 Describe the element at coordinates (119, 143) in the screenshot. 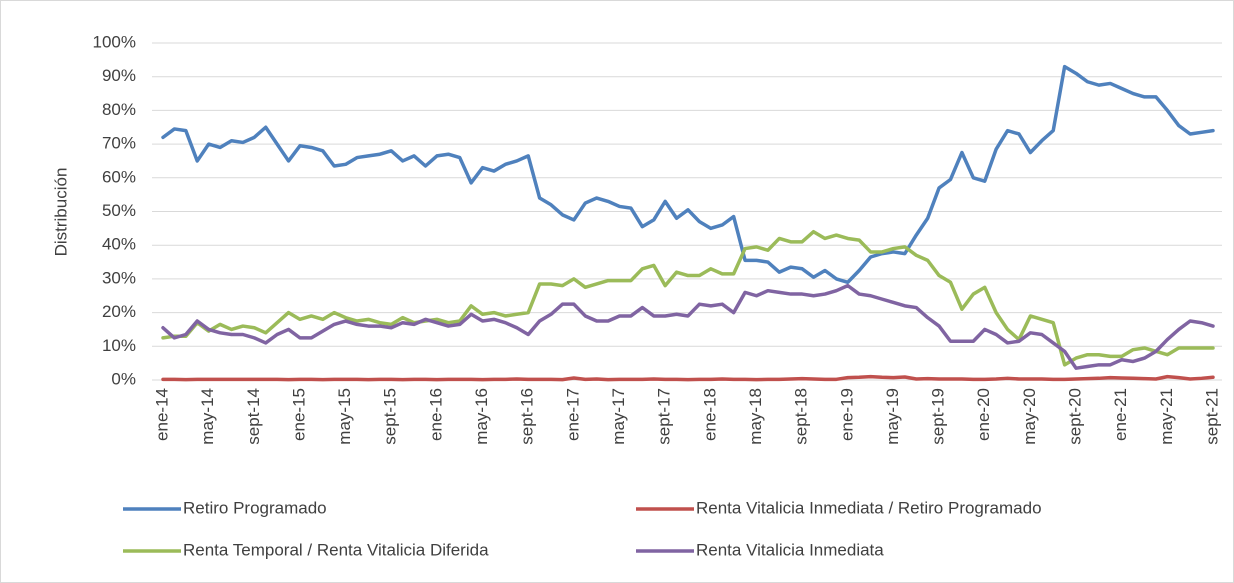

I see `y-tick-label: 70%` at that location.